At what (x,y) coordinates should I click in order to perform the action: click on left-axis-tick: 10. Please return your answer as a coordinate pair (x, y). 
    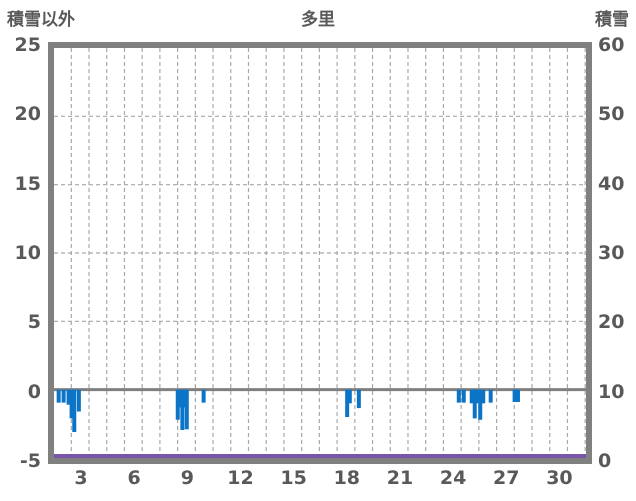
    Looking at the image, I should click on (27, 253).